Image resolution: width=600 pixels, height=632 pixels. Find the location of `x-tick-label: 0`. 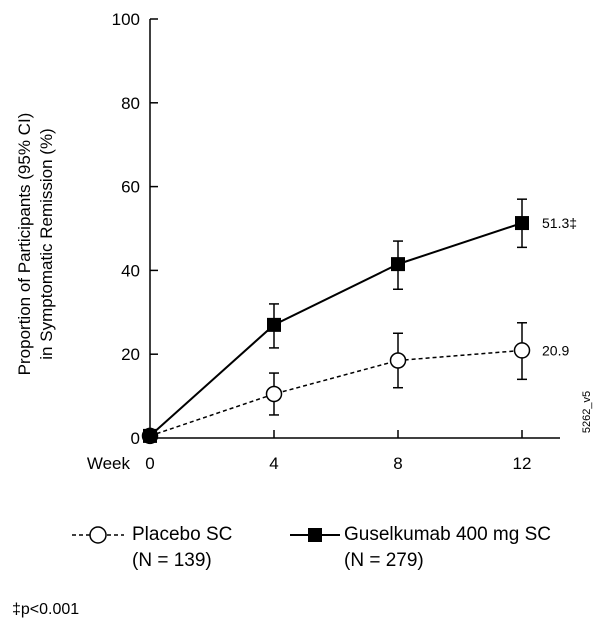

x-tick-label: 0 is located at coordinates (149, 463).